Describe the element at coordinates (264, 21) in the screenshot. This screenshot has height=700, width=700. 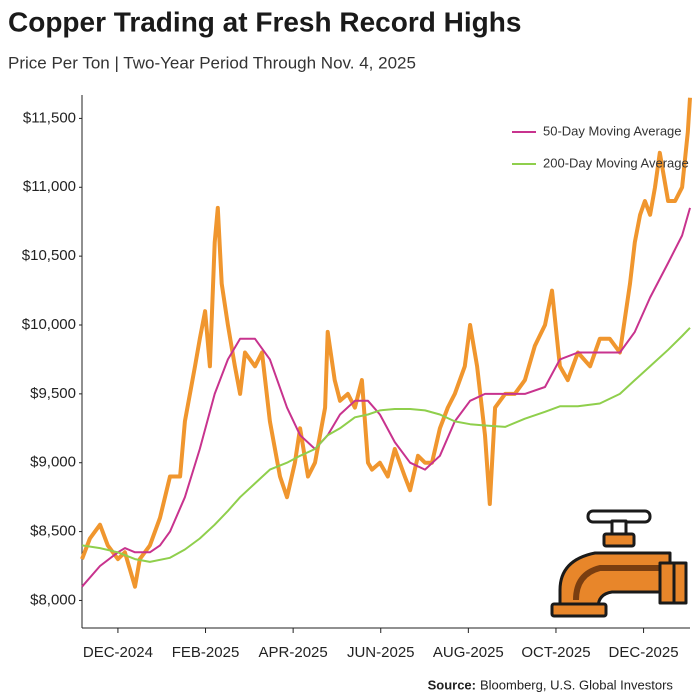
I see `chart-title: Copper Trading at Fresh Record Highs` at that location.